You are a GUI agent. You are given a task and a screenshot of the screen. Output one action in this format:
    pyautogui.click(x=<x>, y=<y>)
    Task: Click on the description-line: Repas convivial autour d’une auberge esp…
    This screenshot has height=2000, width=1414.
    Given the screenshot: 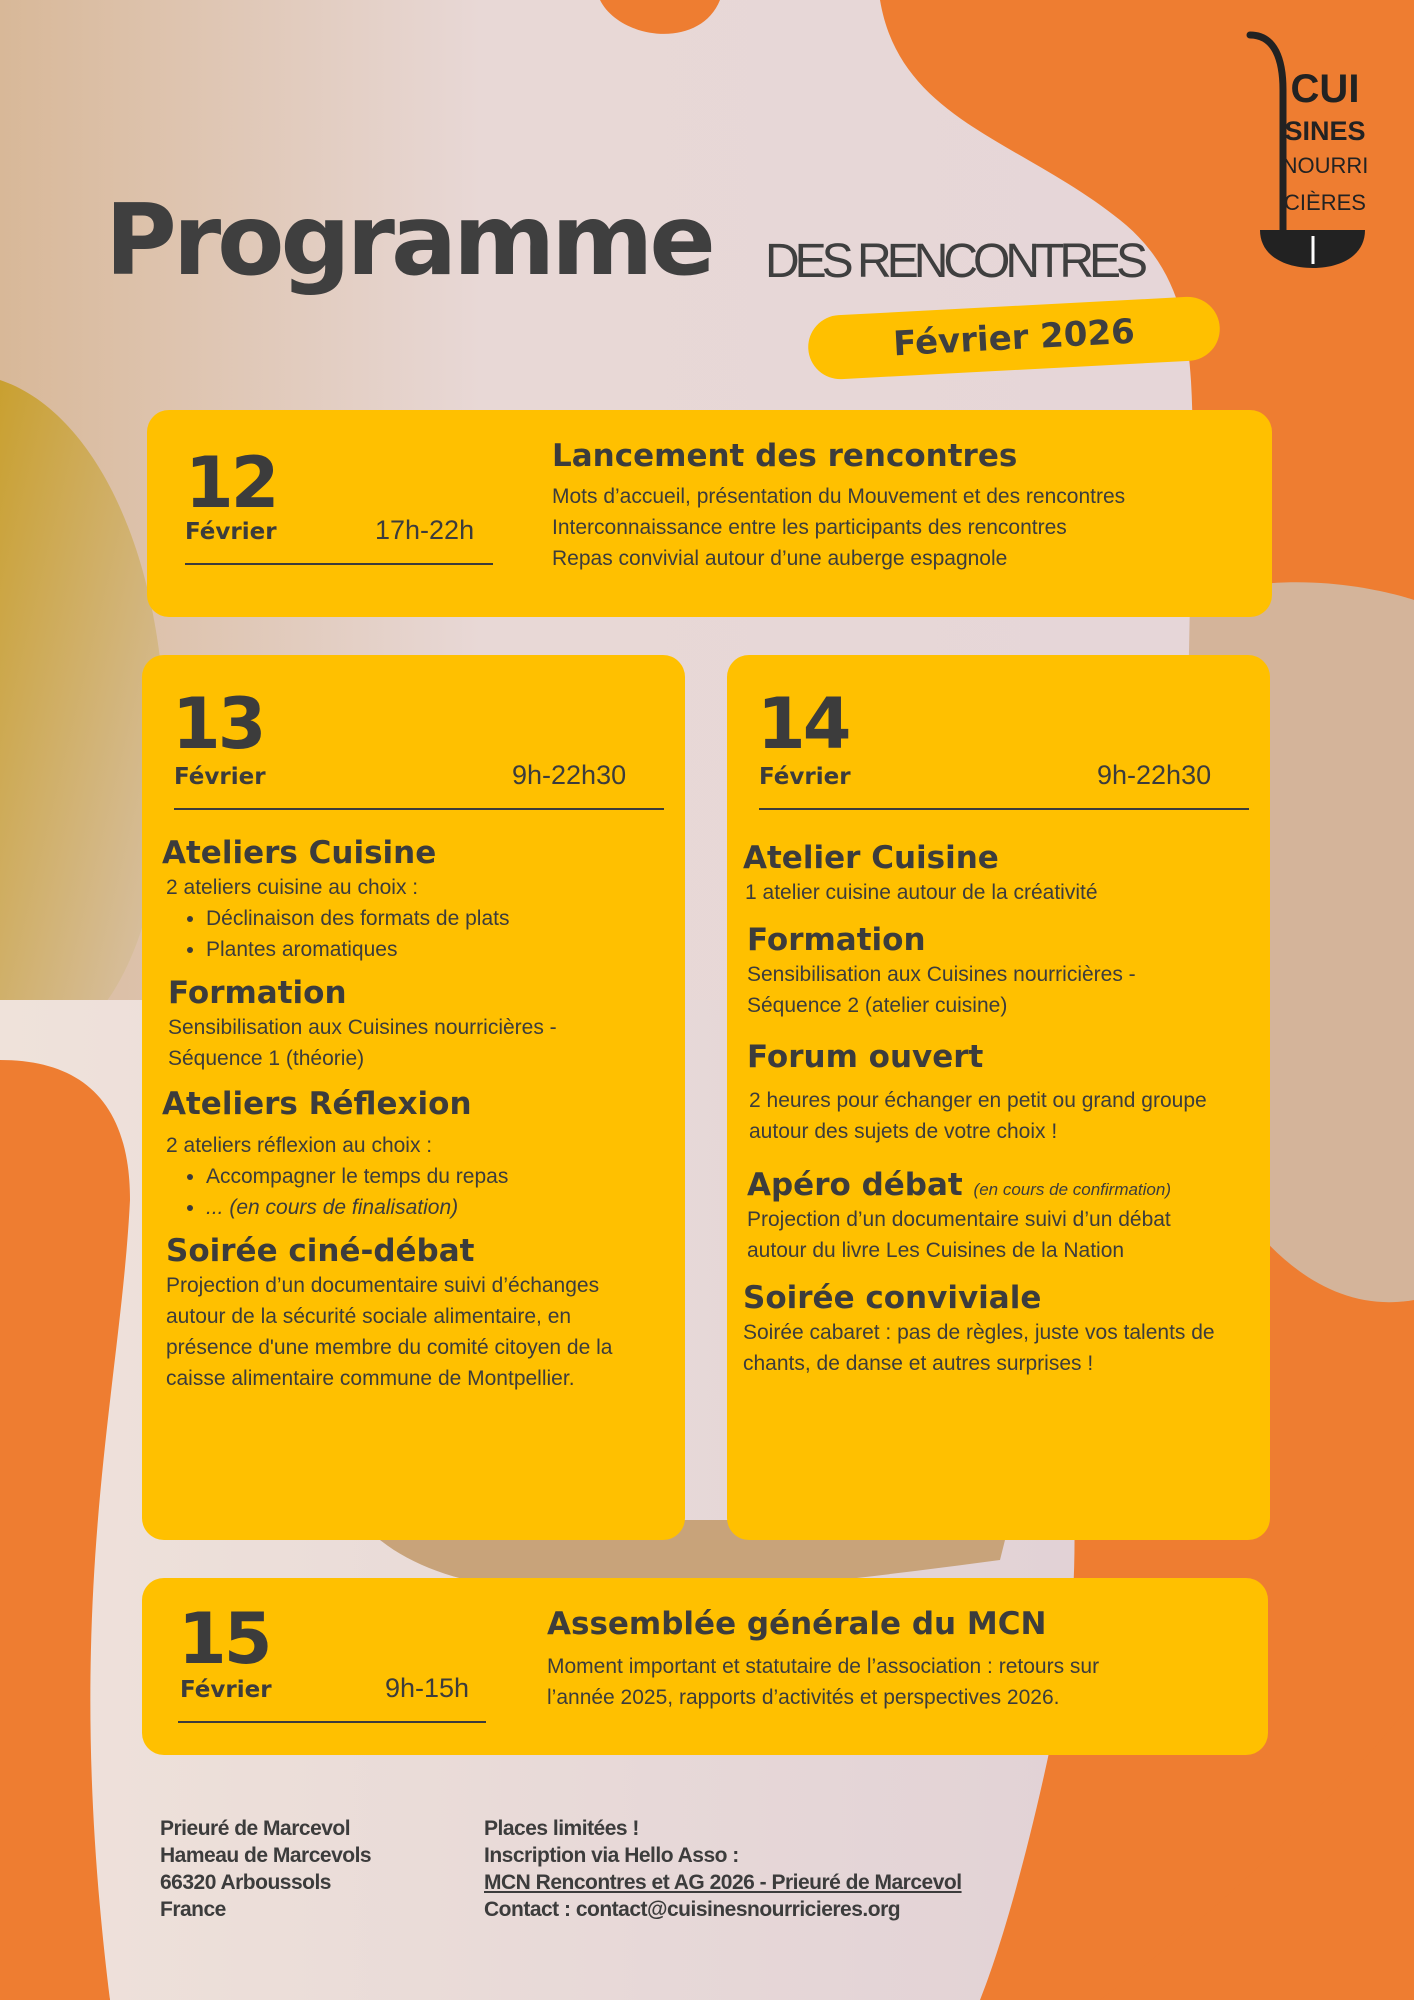 What is the action you would take?
    pyautogui.click(x=780, y=559)
    